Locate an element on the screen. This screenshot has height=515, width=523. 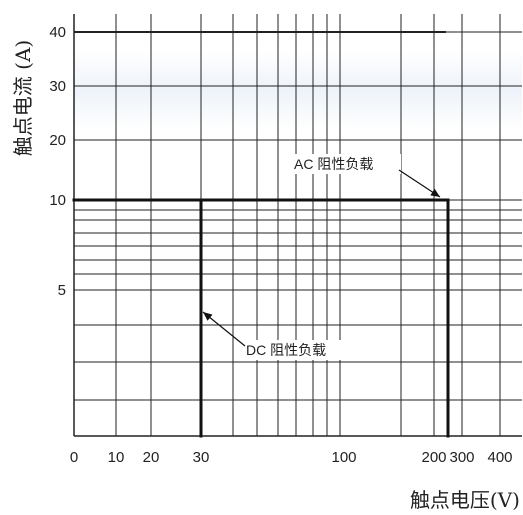
x-tick-label: 10 is located at coordinates (116, 457).